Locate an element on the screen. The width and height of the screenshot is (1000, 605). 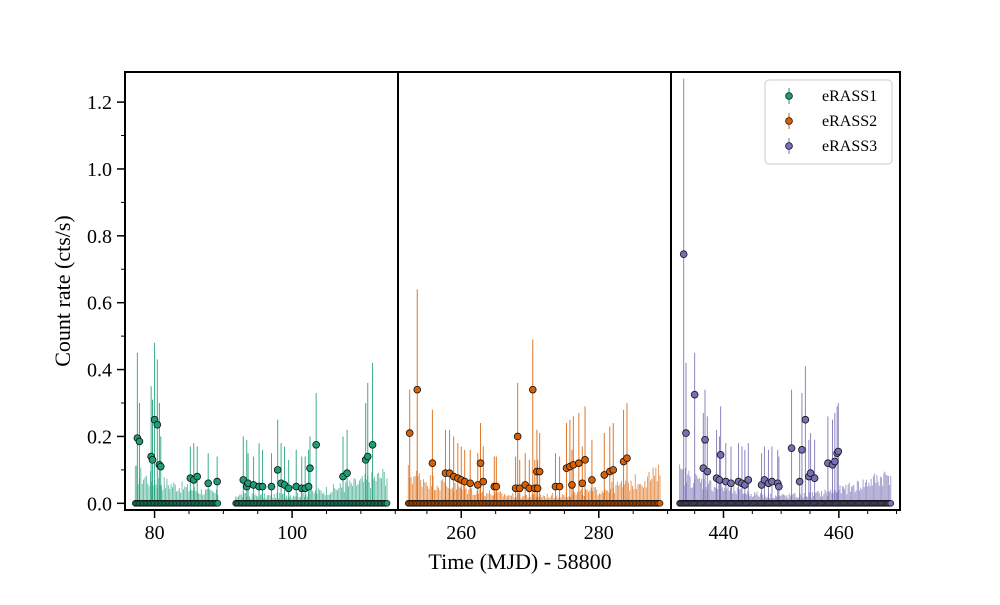
x-tick-label: 100 is located at coordinates (292, 533).